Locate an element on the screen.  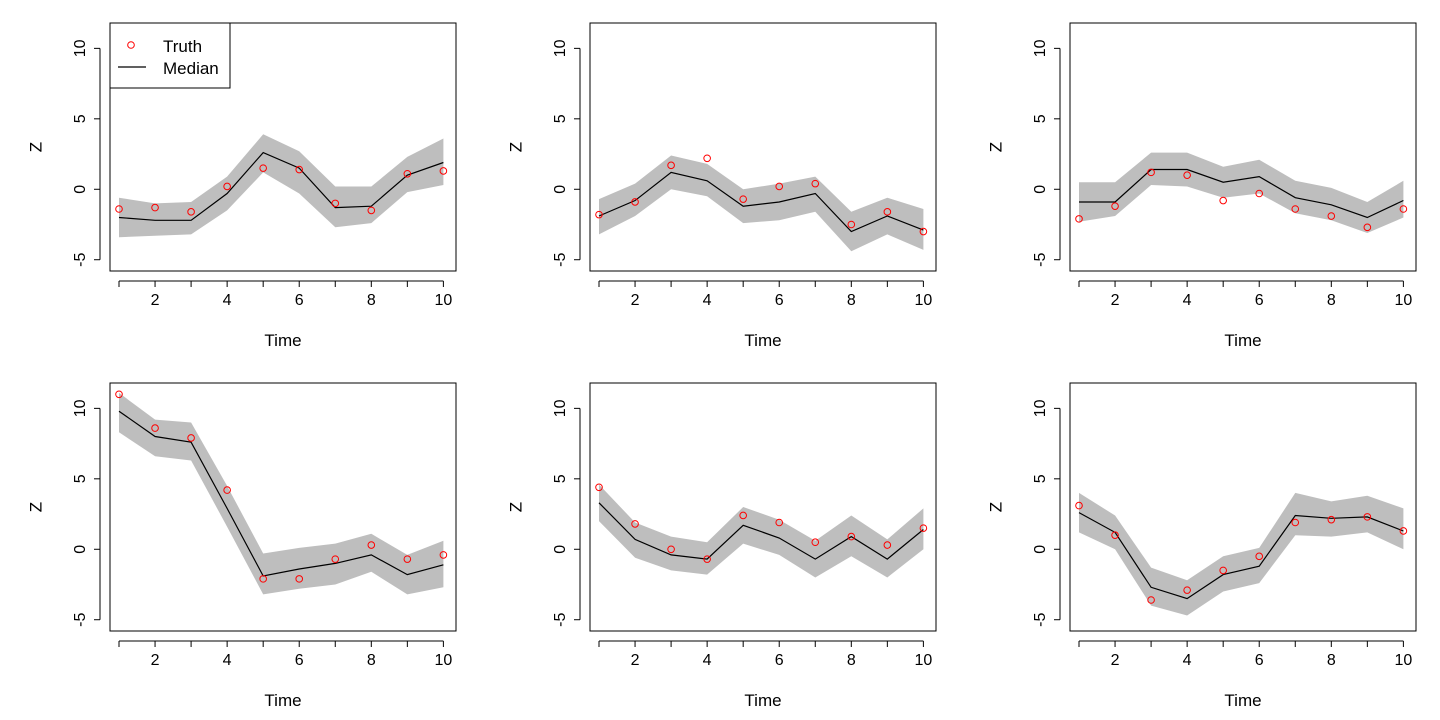
legend-box is located at coordinates (170, 55).